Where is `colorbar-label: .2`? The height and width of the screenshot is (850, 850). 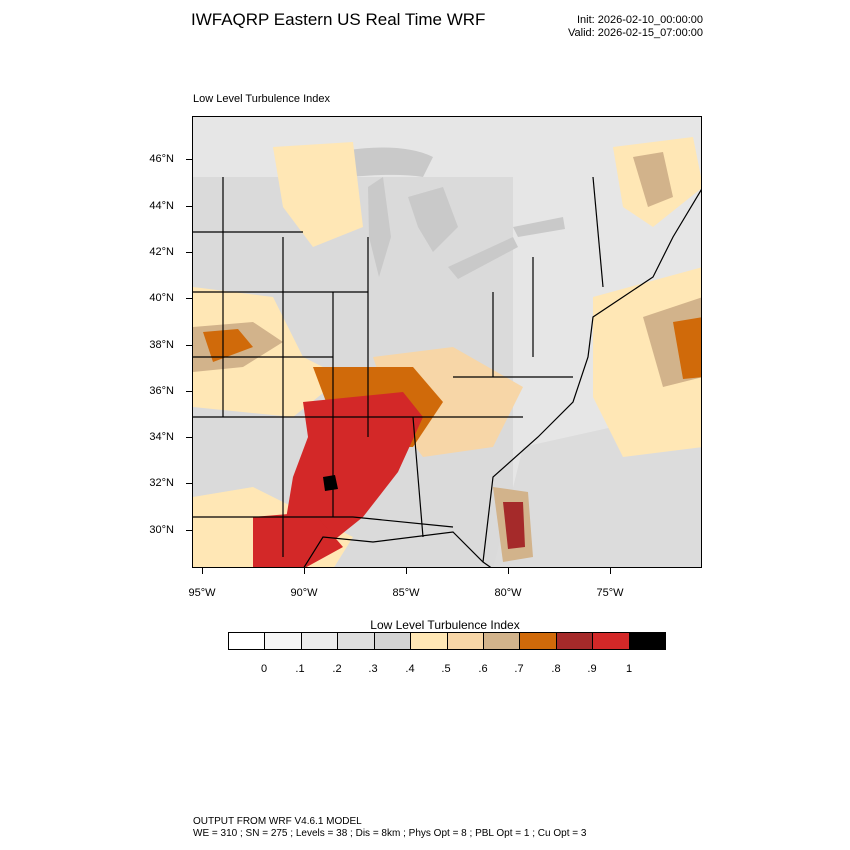 colorbar-label: .2 is located at coordinates (337, 669).